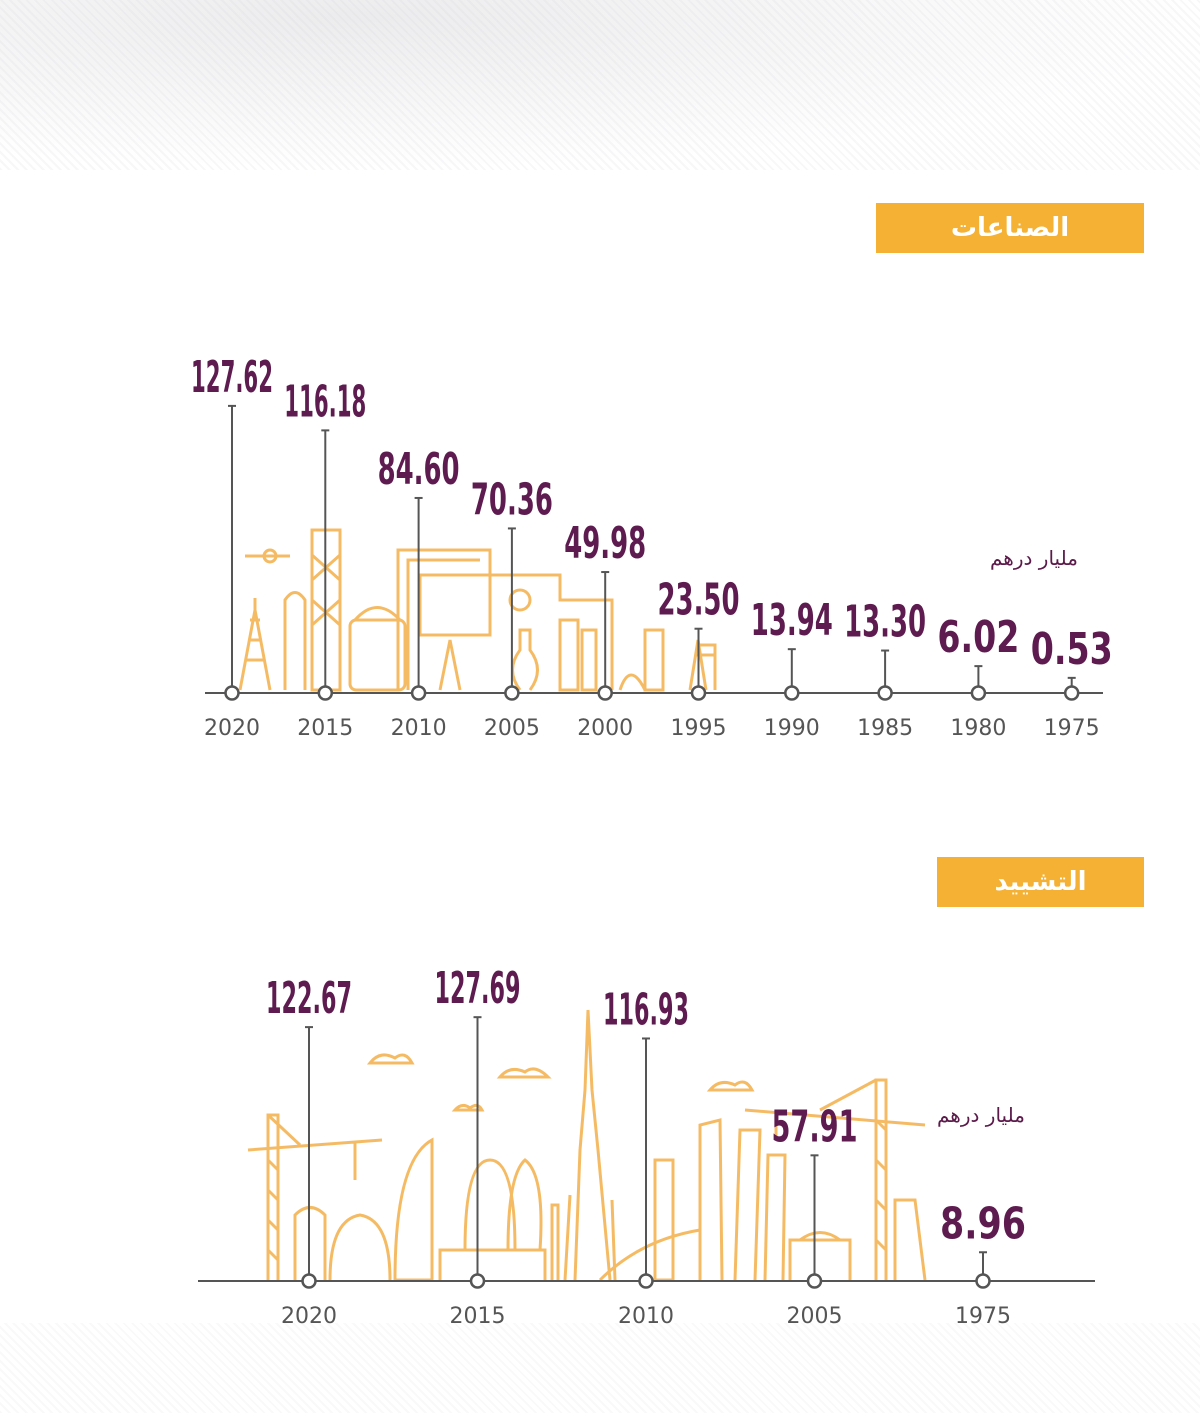 The height and width of the screenshot is (1413, 1200). Describe the element at coordinates (646, 1009) in the screenshot. I see `value-label: 116.93` at that location.